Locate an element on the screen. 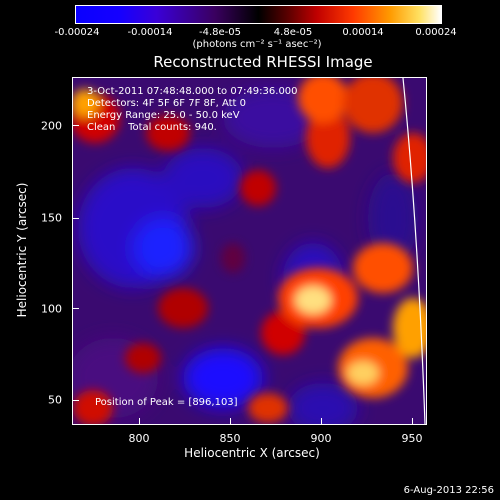 This screenshot has height=500, width=500. colorbar-tick: 4.8e-05 is located at coordinates (293, 32).